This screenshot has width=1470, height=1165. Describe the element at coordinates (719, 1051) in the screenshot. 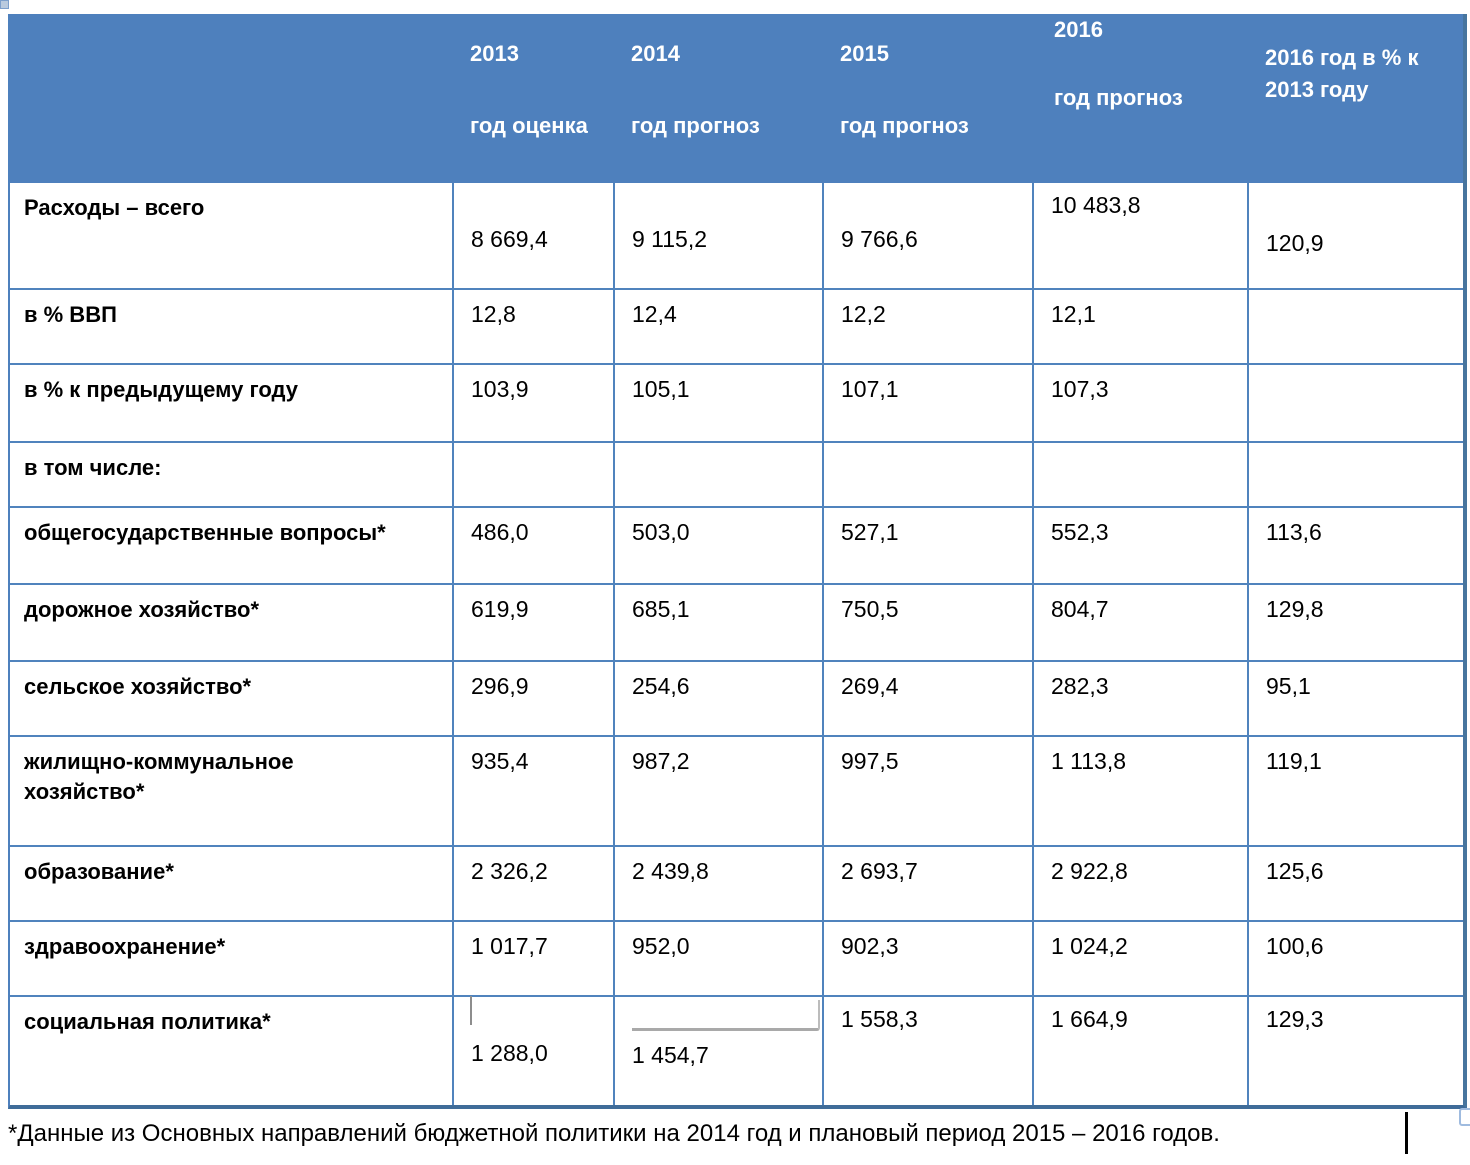

I see `value-2014: 1 454,7` at that location.